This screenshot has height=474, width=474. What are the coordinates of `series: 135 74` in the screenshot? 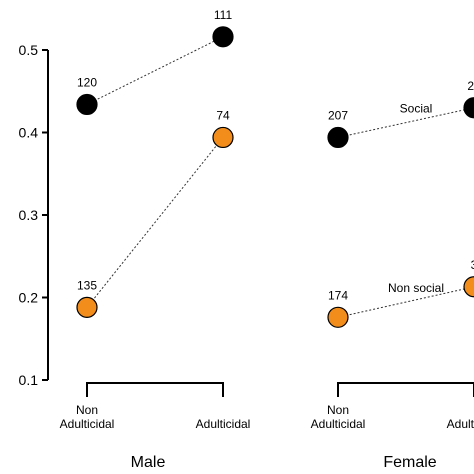 It's located at (155, 213).